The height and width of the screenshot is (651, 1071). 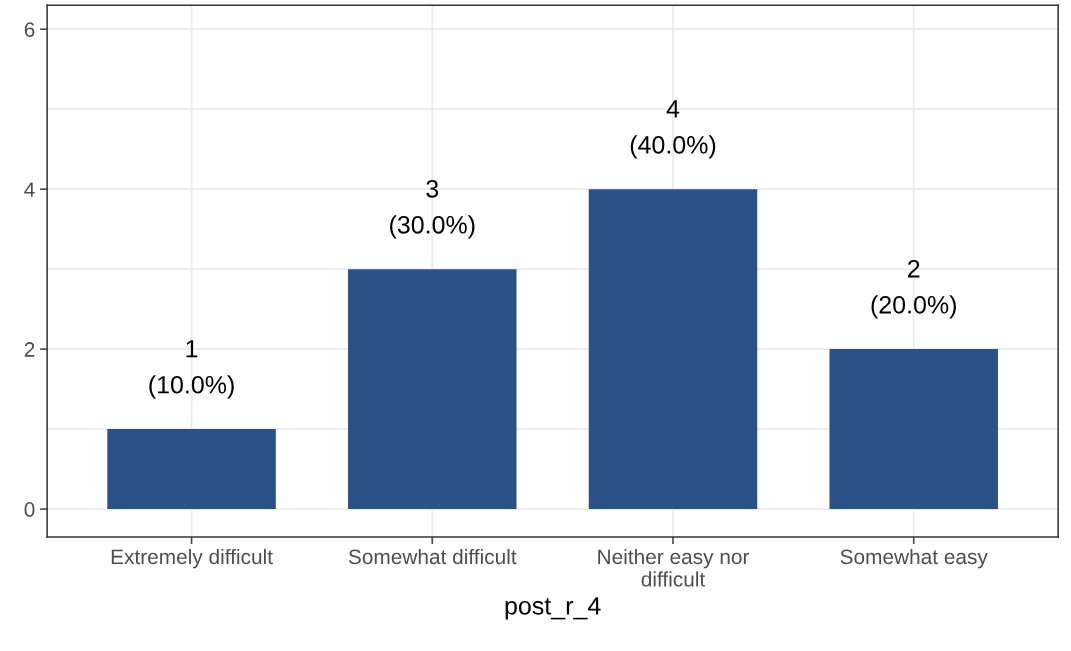 I want to click on y-tick-label: 4, so click(x=29, y=189).